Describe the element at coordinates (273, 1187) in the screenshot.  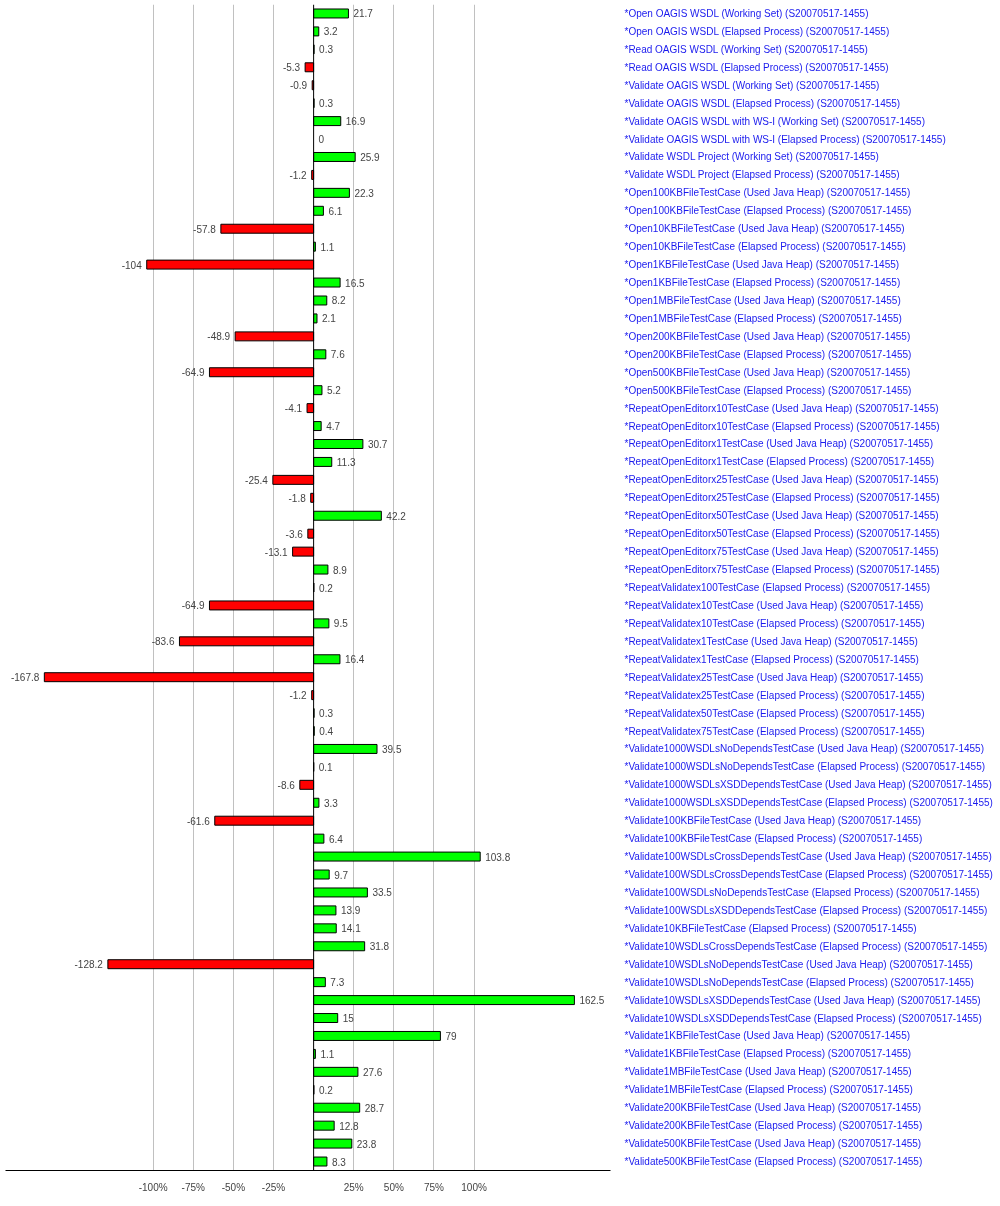
I see `x-tick-label: -25%` at that location.